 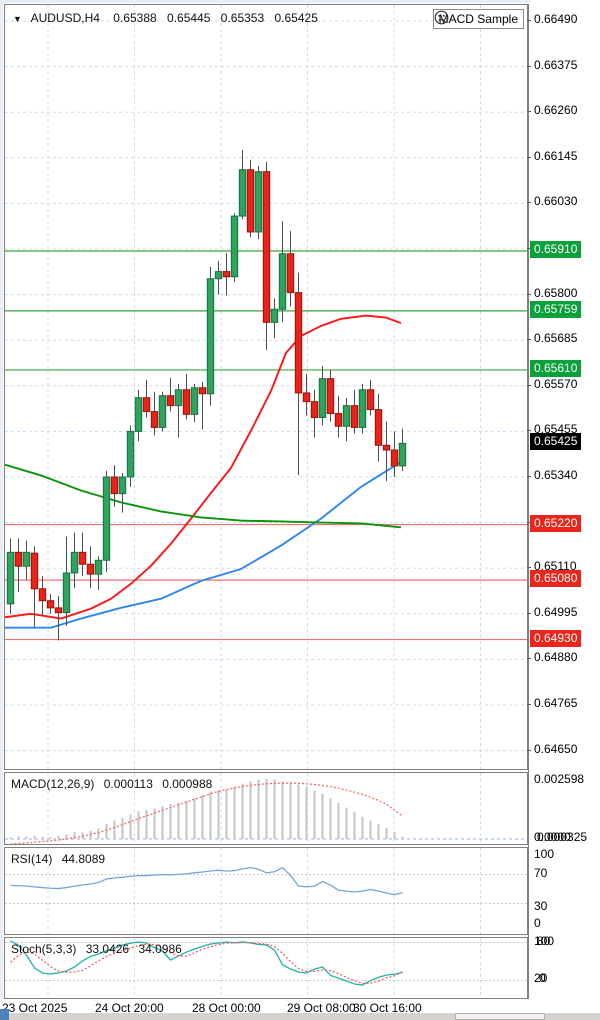 I want to click on macd-panel: MACD(12,26,9) 0.000113 0.000988, so click(x=266, y=808).